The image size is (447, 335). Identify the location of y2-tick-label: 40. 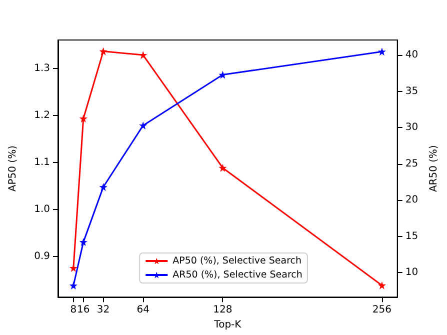
(411, 55).